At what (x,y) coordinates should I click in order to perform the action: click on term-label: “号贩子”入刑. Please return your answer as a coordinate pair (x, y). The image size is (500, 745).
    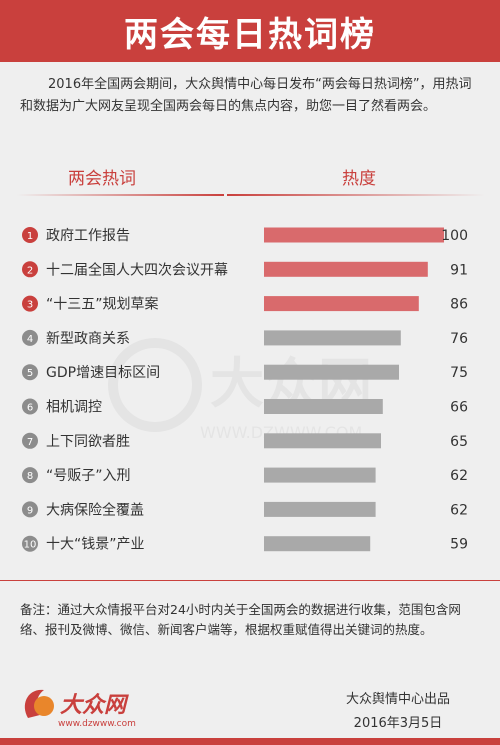
    Looking at the image, I should click on (88, 476).